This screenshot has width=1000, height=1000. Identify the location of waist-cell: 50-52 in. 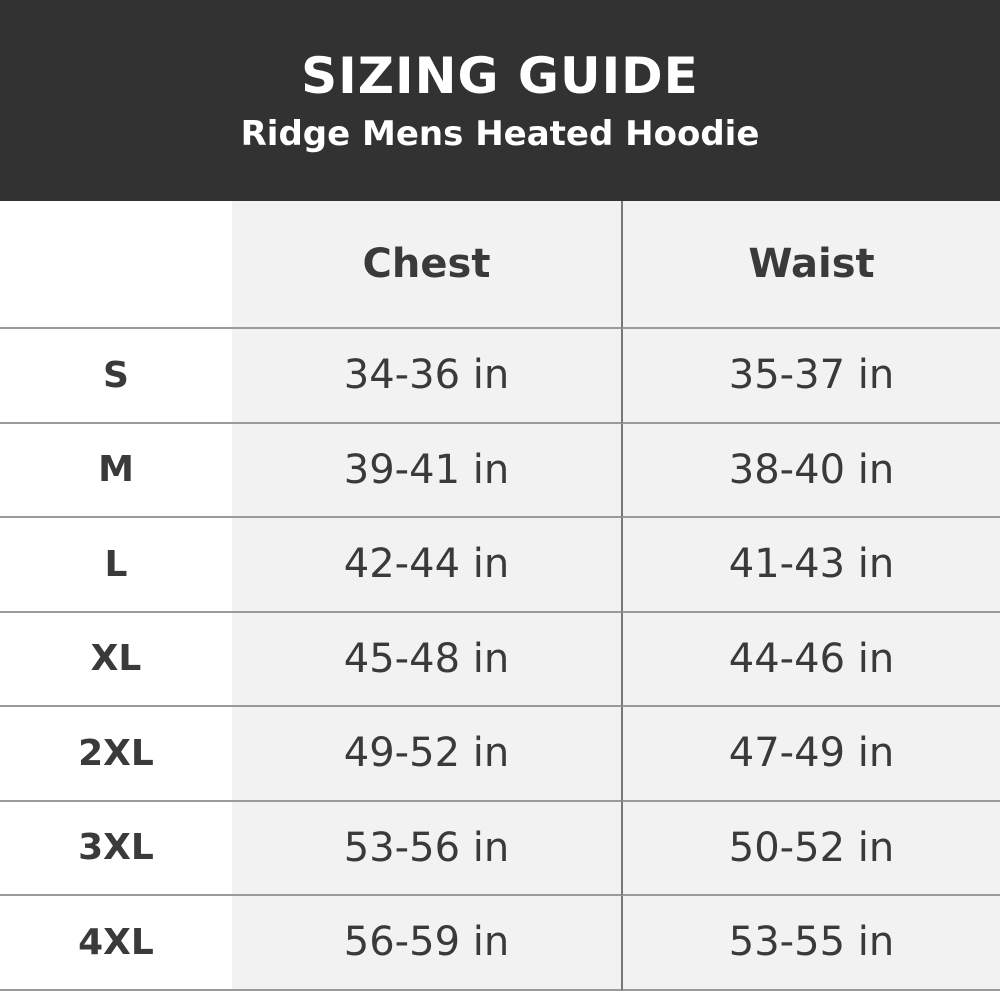
(810, 848).